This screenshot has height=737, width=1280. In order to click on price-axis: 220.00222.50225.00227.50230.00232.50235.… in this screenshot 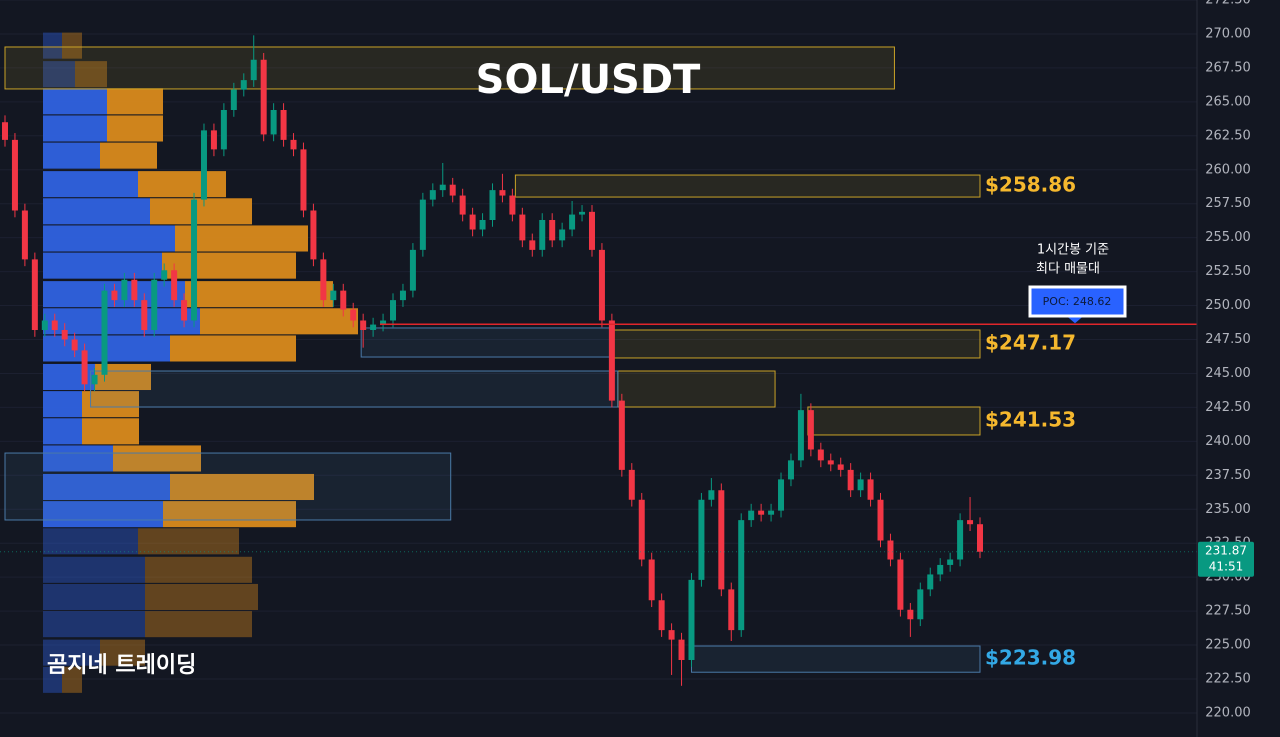, I will do `click(1226, 360)`.